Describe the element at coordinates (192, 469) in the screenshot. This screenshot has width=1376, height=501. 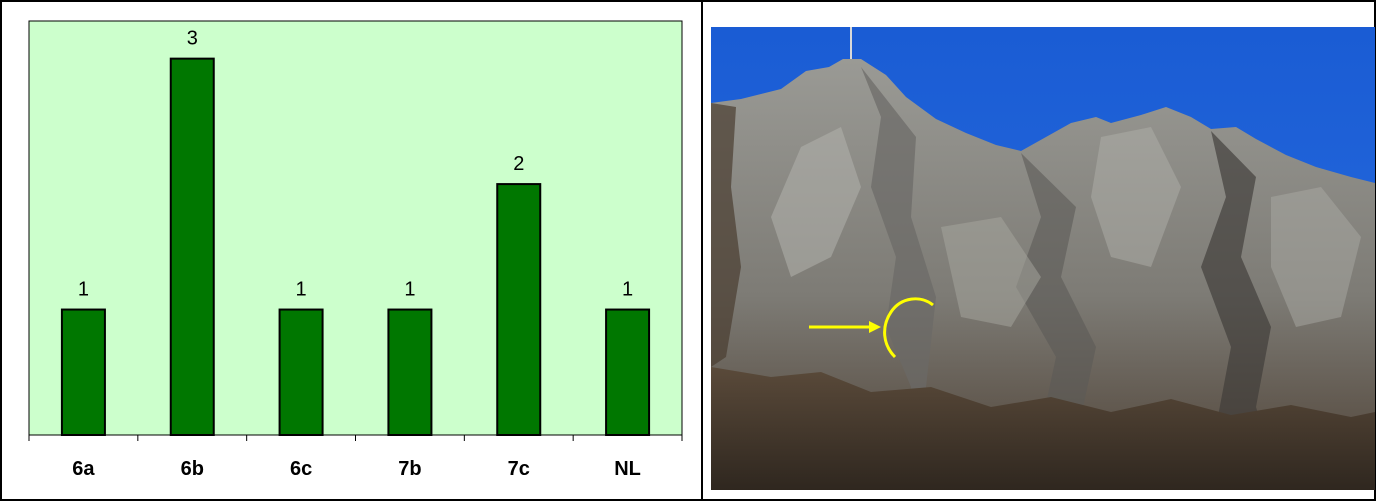
I see `category-label-6b: 6b` at that location.